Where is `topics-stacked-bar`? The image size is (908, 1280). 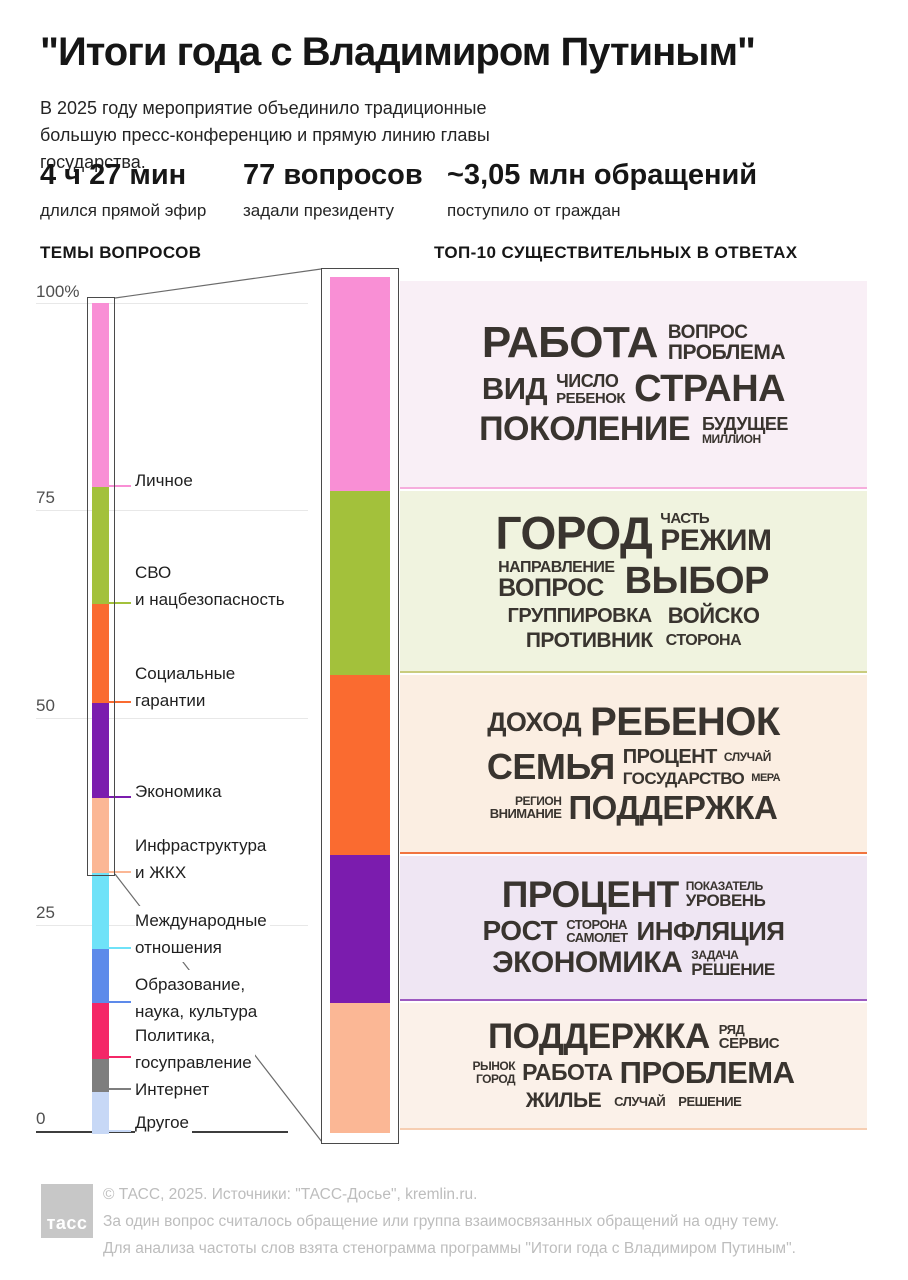 topics-stacked-bar is located at coordinates (100, 718).